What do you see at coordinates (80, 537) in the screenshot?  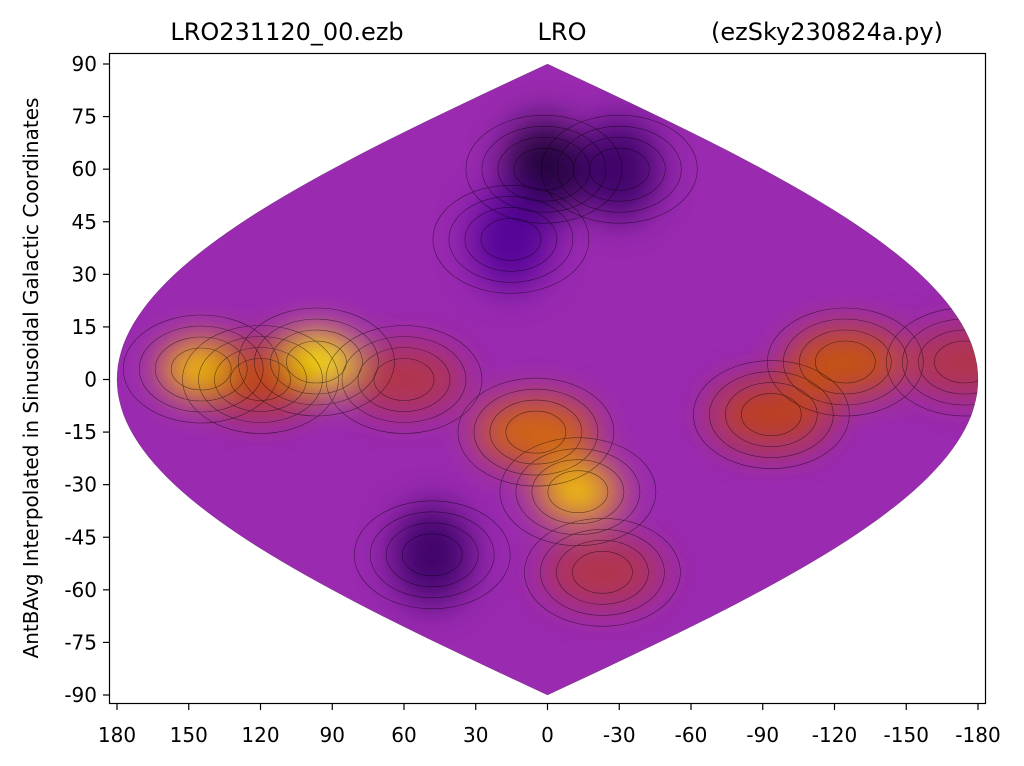 I see `y-tick-label: -45` at bounding box center [80, 537].